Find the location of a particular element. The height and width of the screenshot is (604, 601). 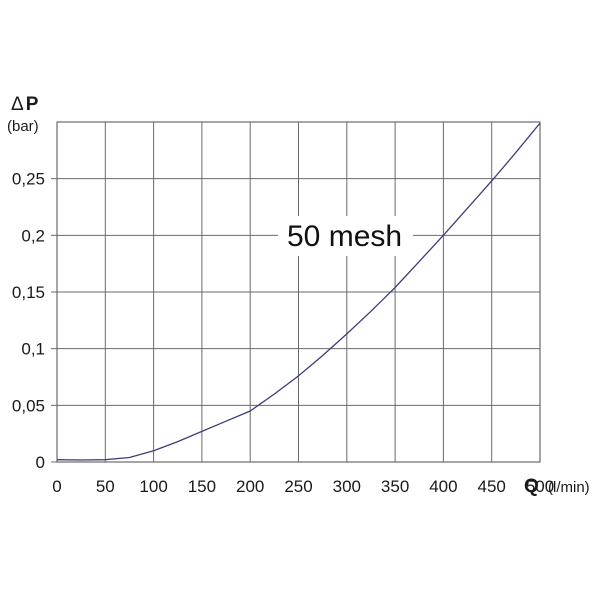

x-tick-labels: 0 50 100 150 200 250 300 350 400 450 500 is located at coordinates (303, 486).